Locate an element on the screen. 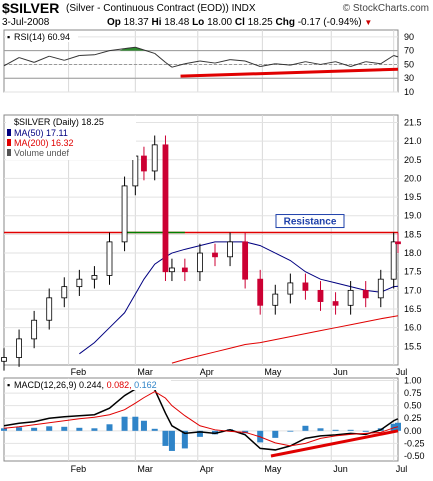 The width and height of the screenshot is (433, 481). change-label: Chg is located at coordinates (285, 22).